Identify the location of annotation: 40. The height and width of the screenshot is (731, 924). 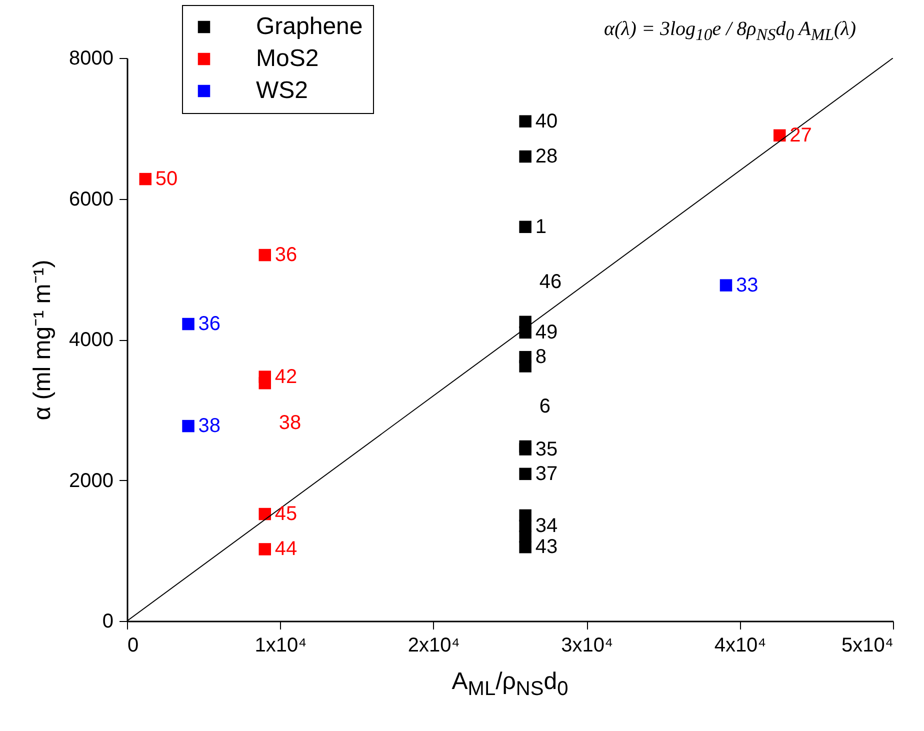
(546, 121).